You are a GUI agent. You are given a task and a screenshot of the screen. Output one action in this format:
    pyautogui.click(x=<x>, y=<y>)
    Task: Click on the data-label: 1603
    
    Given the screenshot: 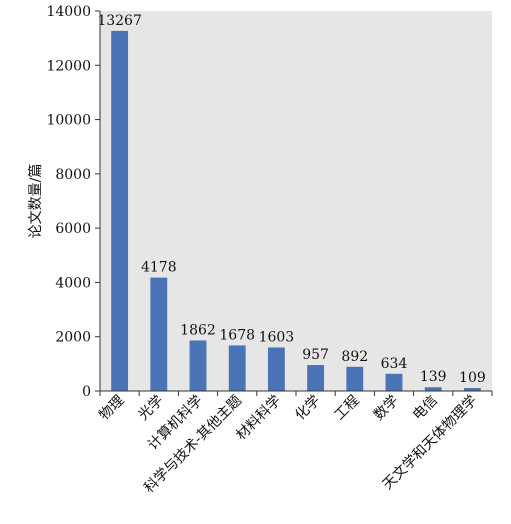 What is the action you would take?
    pyautogui.click(x=277, y=337)
    